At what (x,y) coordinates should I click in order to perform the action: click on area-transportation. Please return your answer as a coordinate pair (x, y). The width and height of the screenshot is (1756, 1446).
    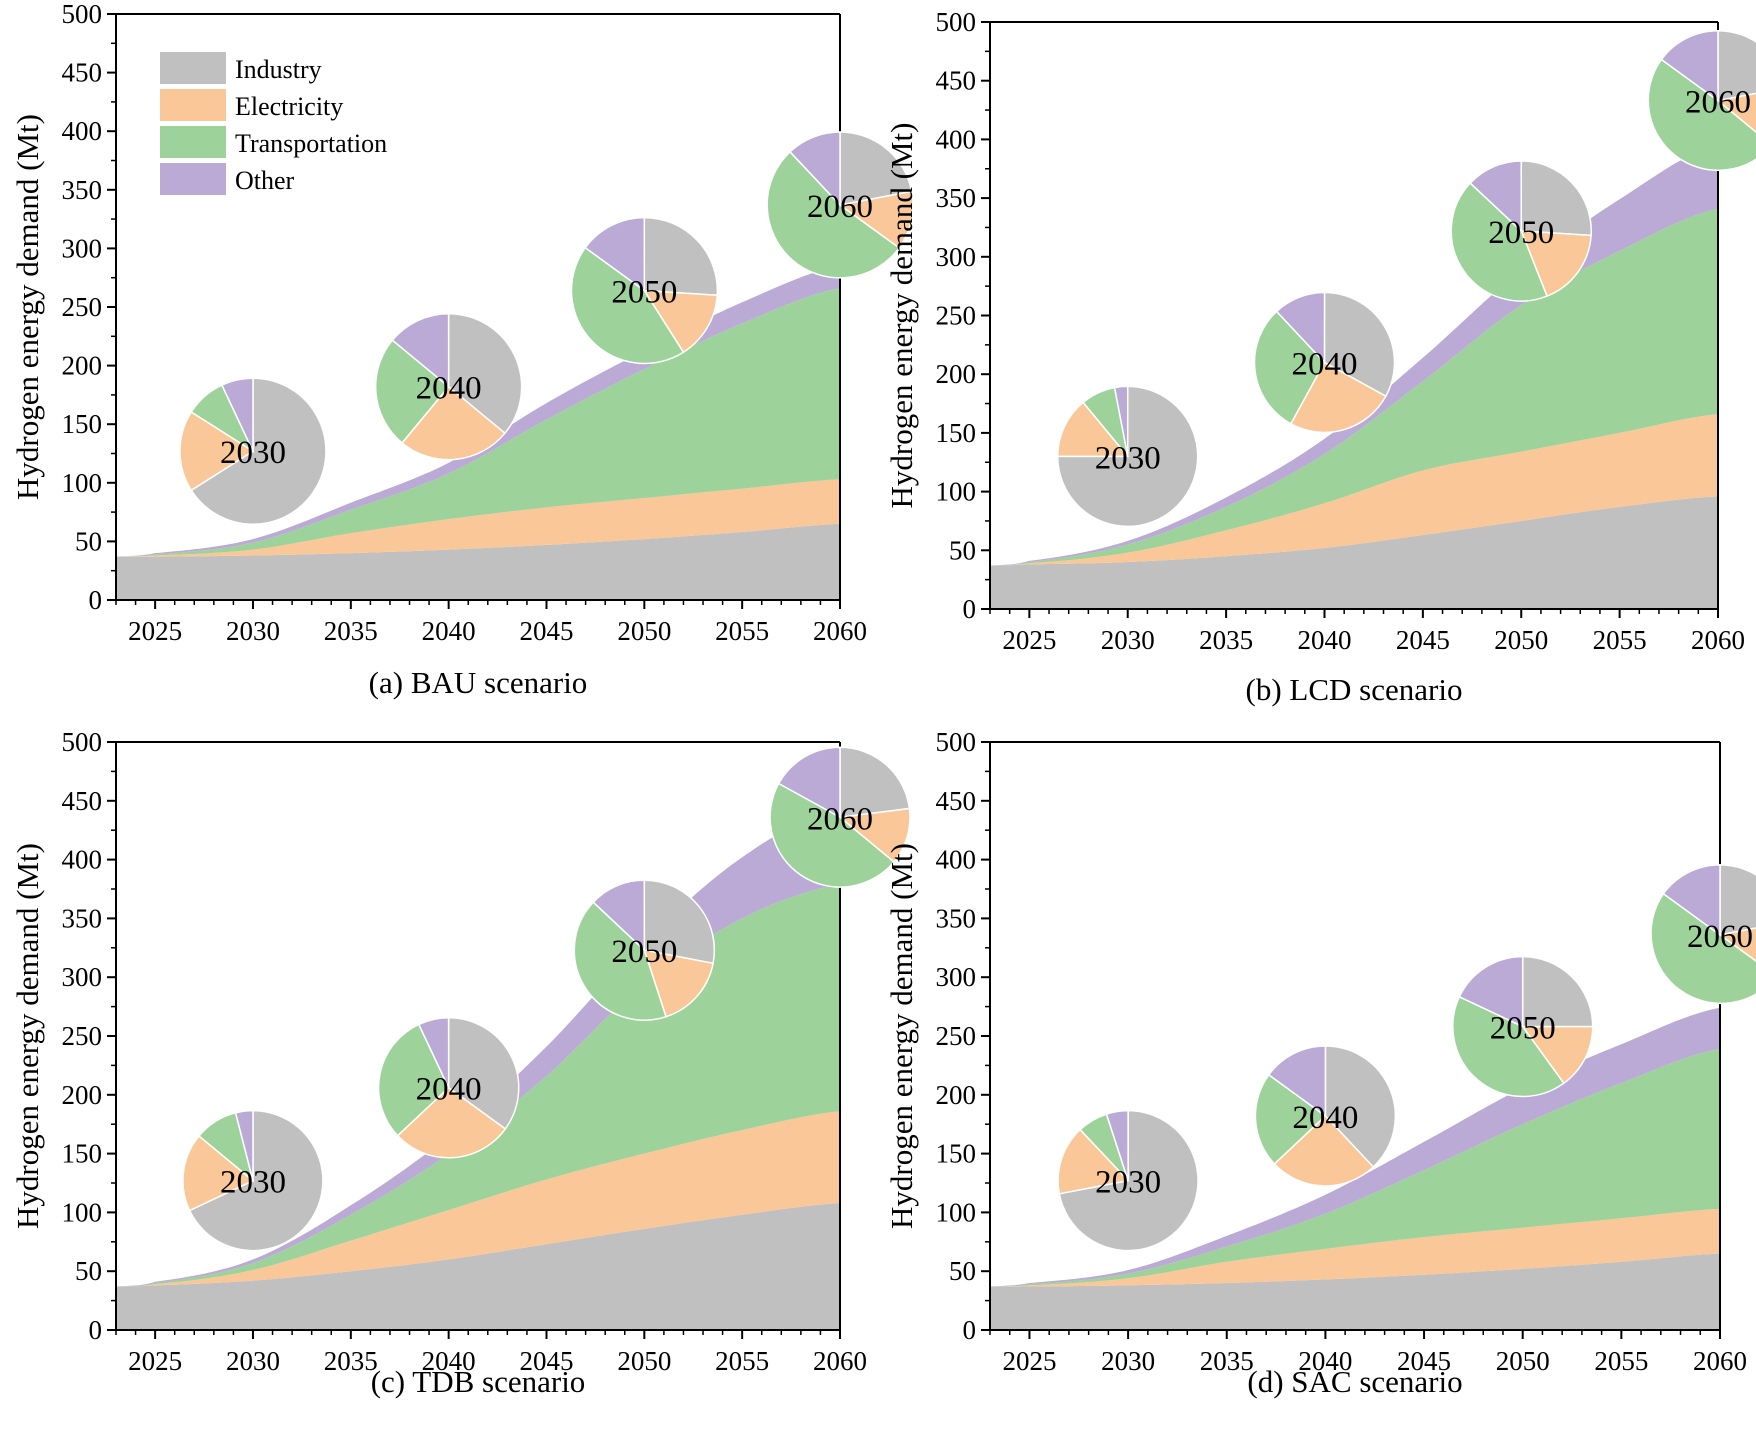
    Looking at the image, I should click on (1355, 1167).